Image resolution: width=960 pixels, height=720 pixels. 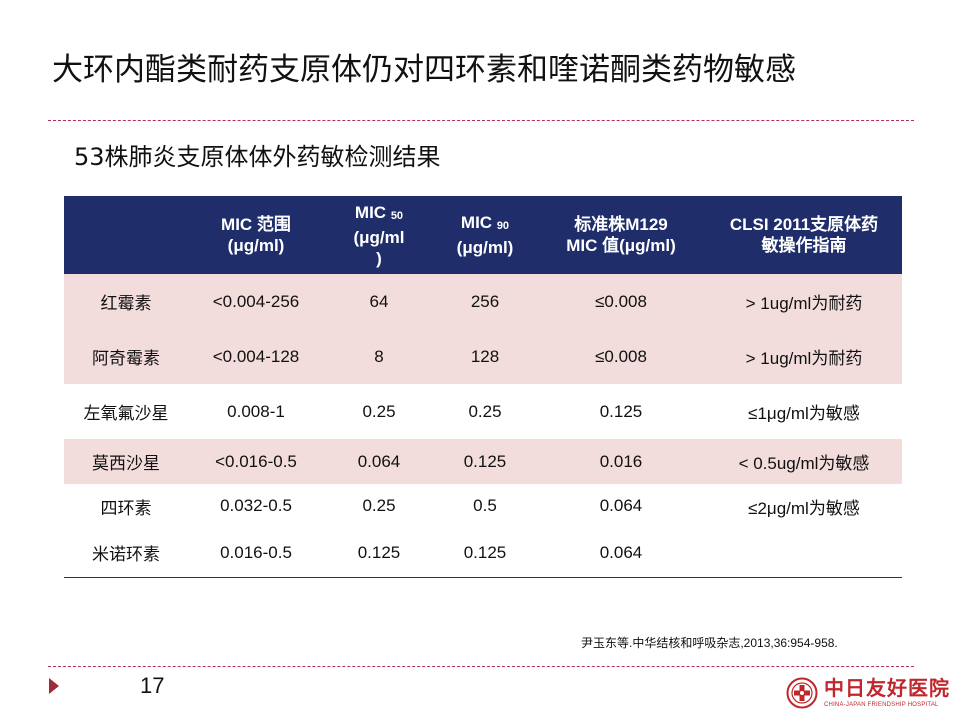 I want to click on cell-range: 0.008-1, so click(x=256, y=411).